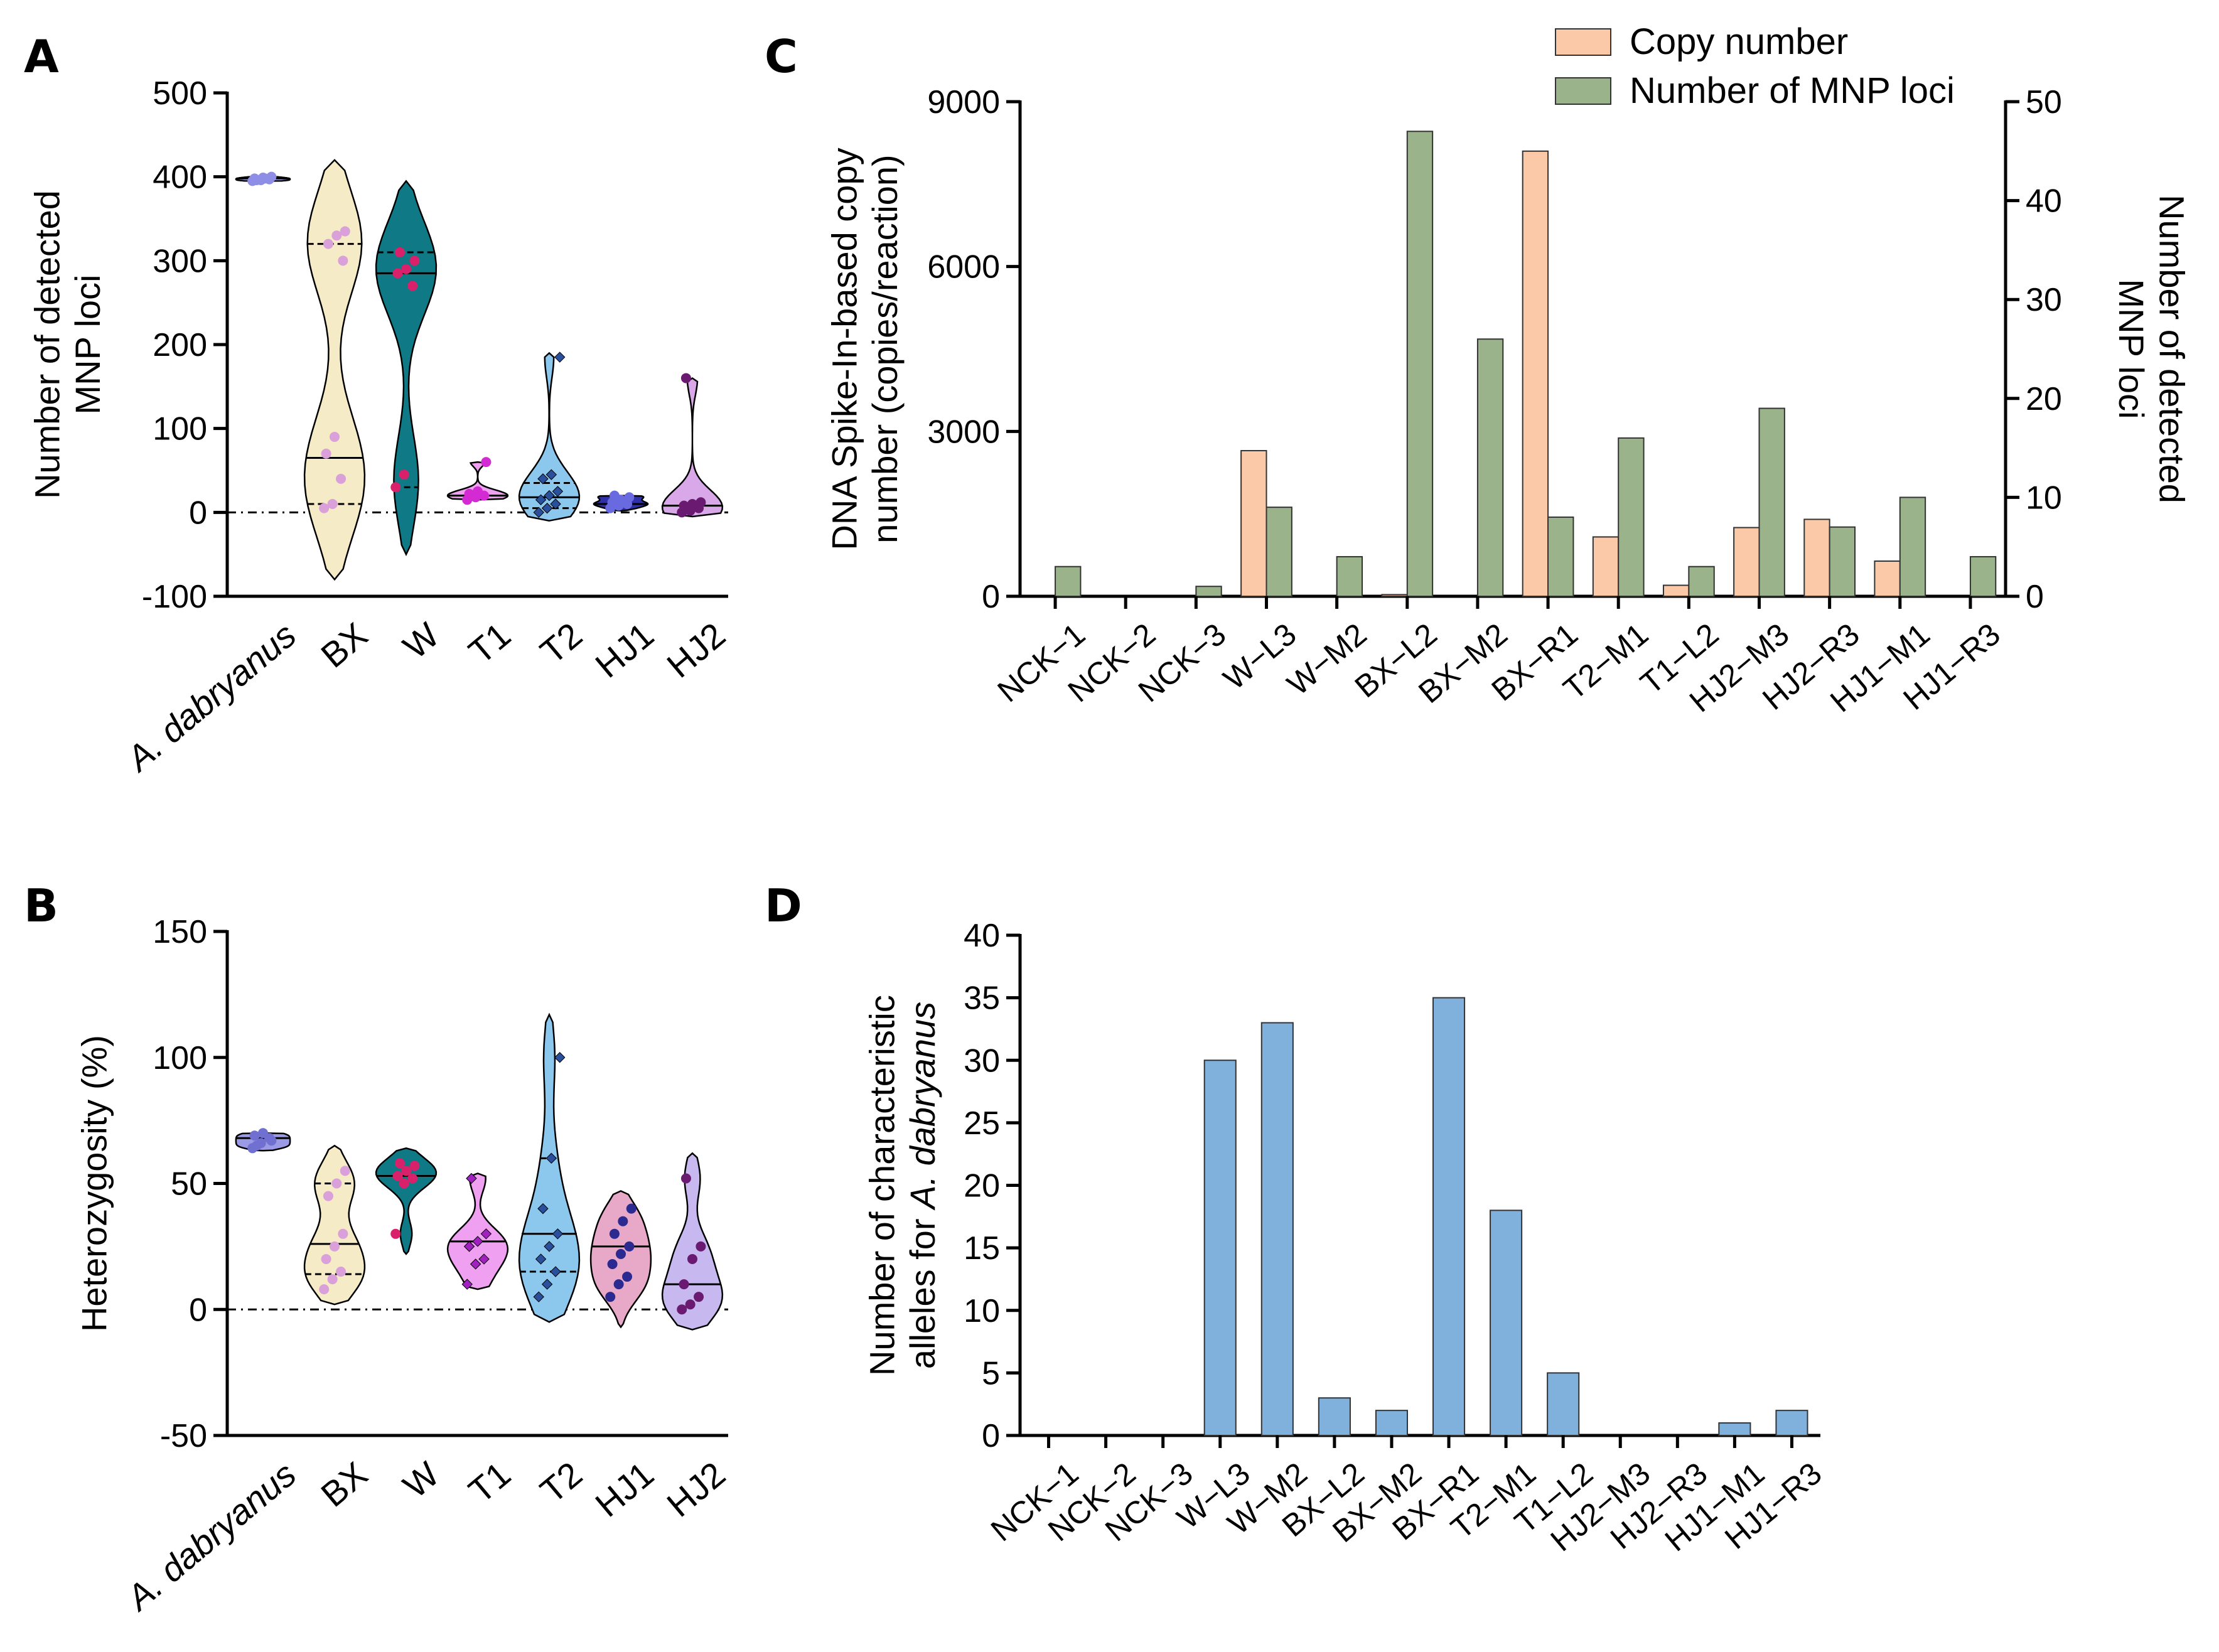  I want to click on panel-b-x-tick-label: HJ2, so click(696, 1489).